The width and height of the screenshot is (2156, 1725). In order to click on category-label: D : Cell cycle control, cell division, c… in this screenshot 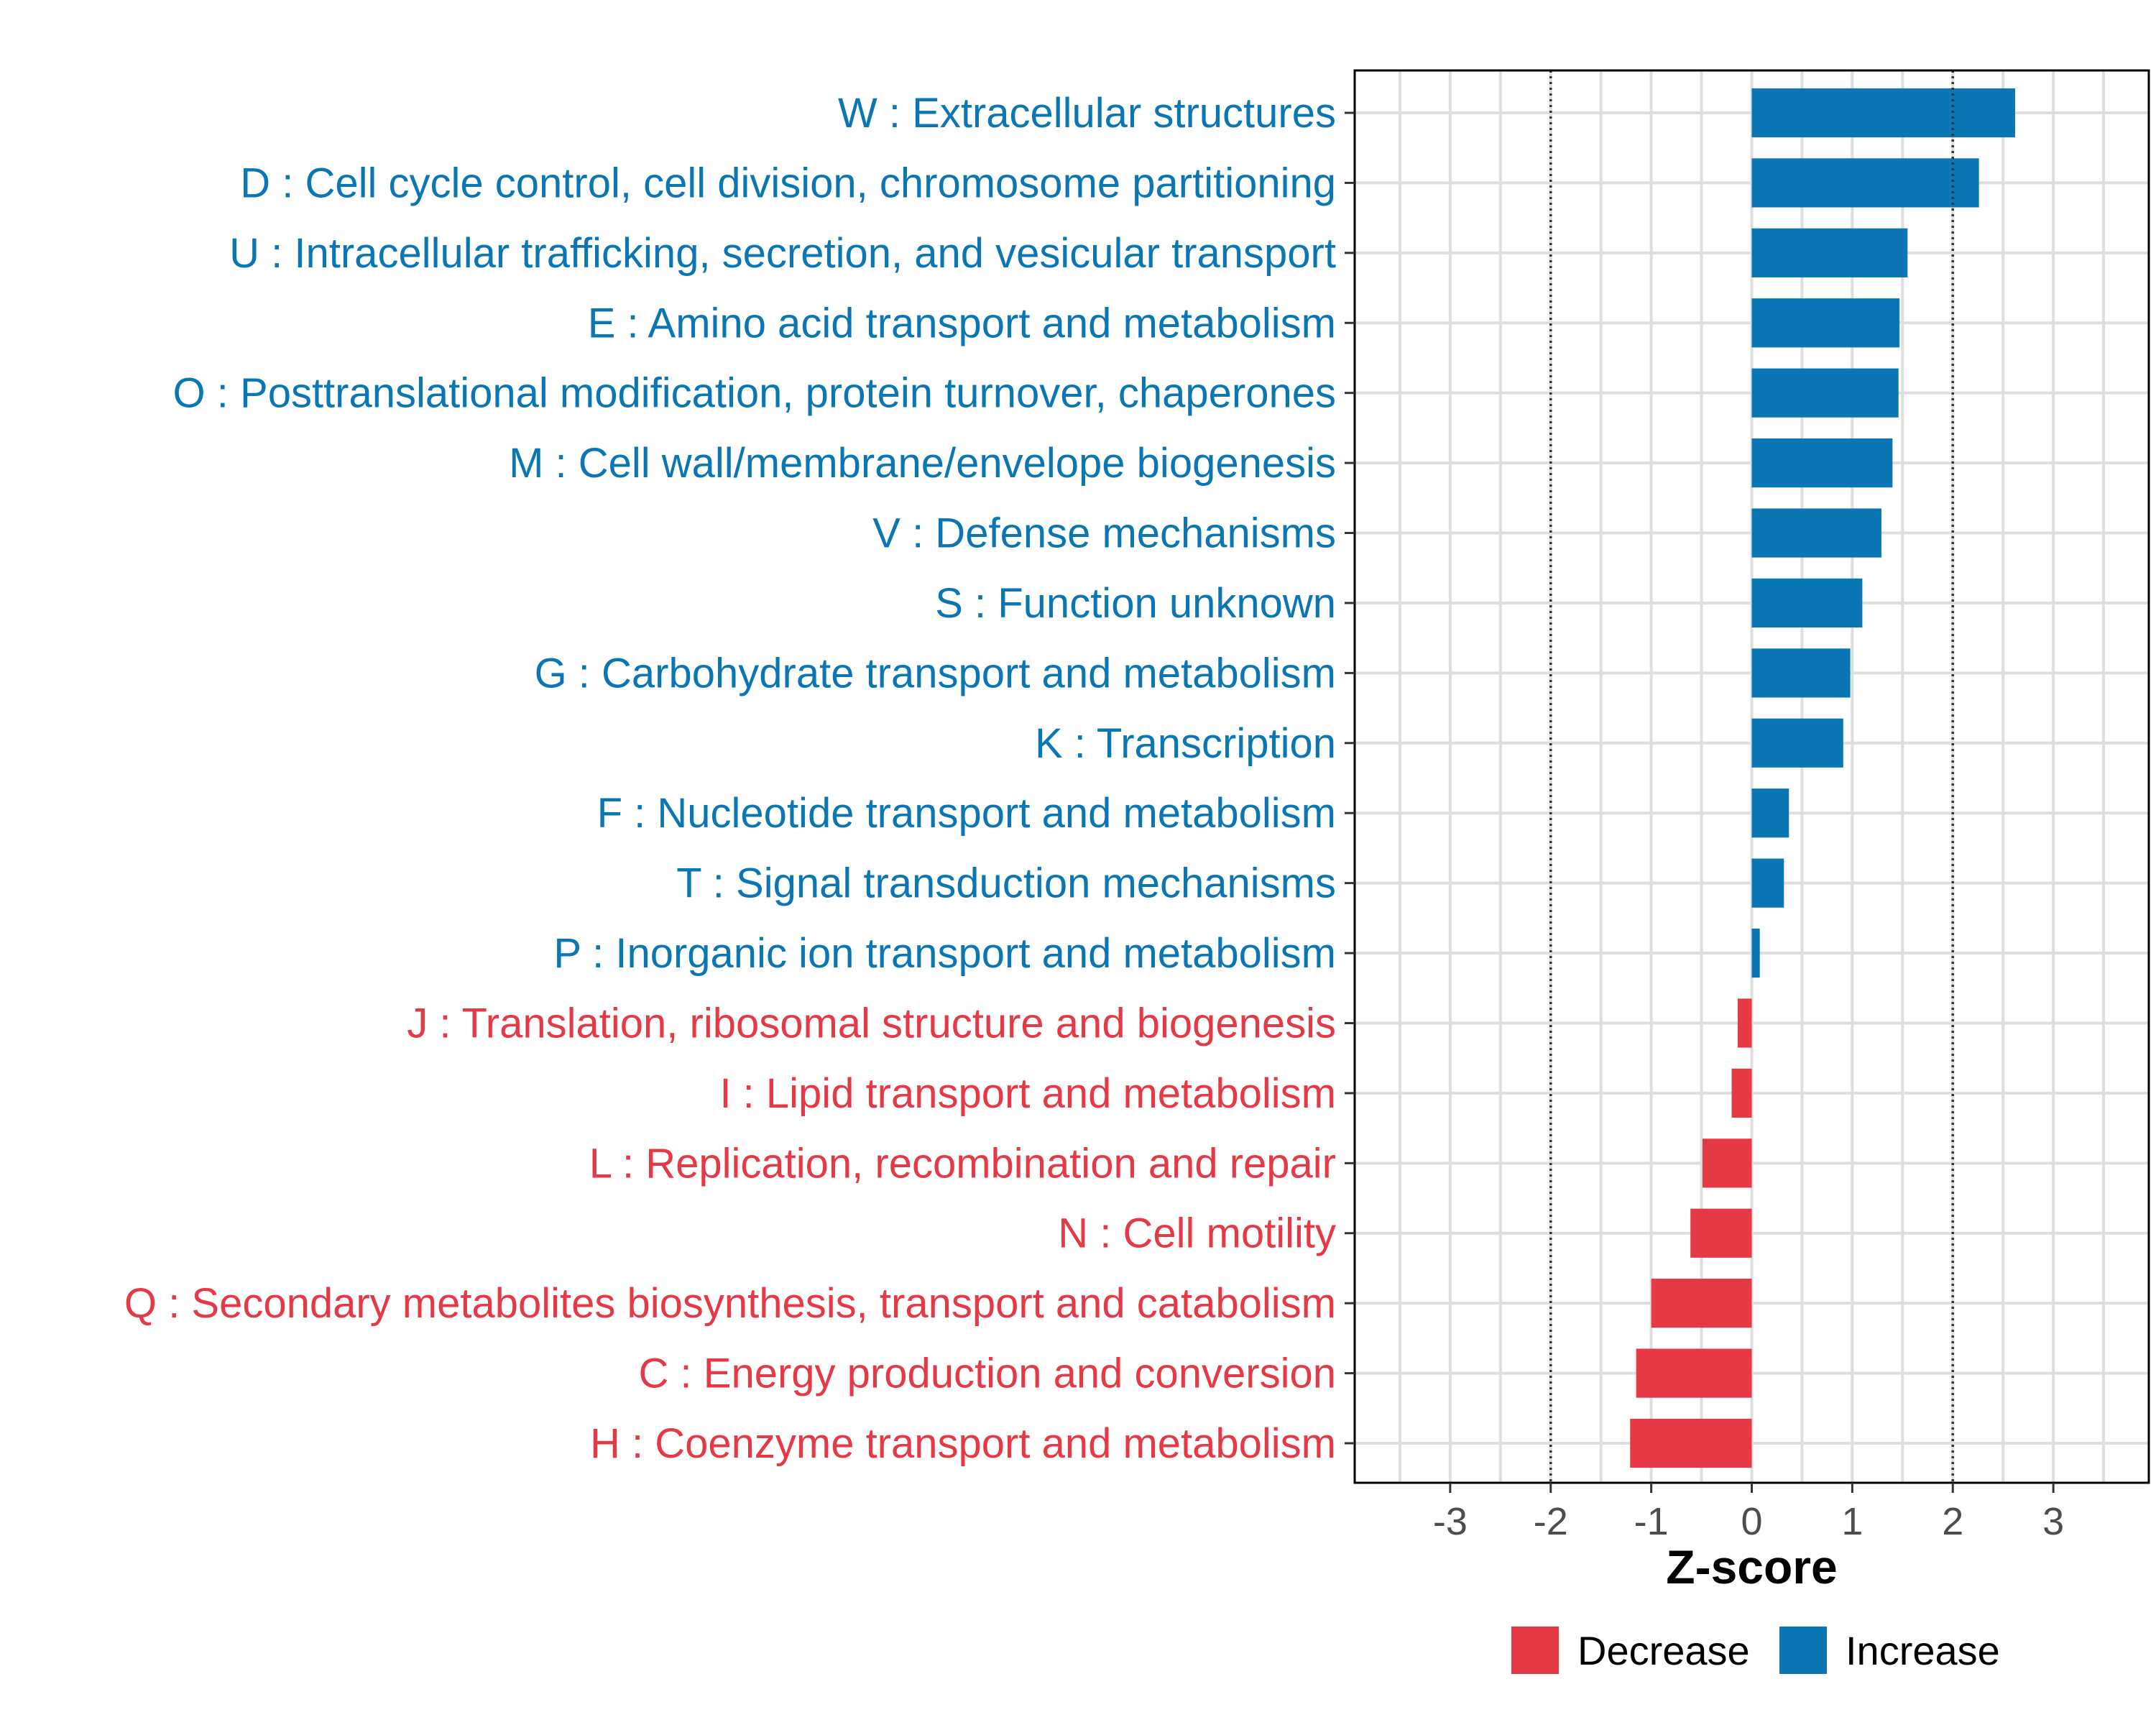, I will do `click(788, 183)`.